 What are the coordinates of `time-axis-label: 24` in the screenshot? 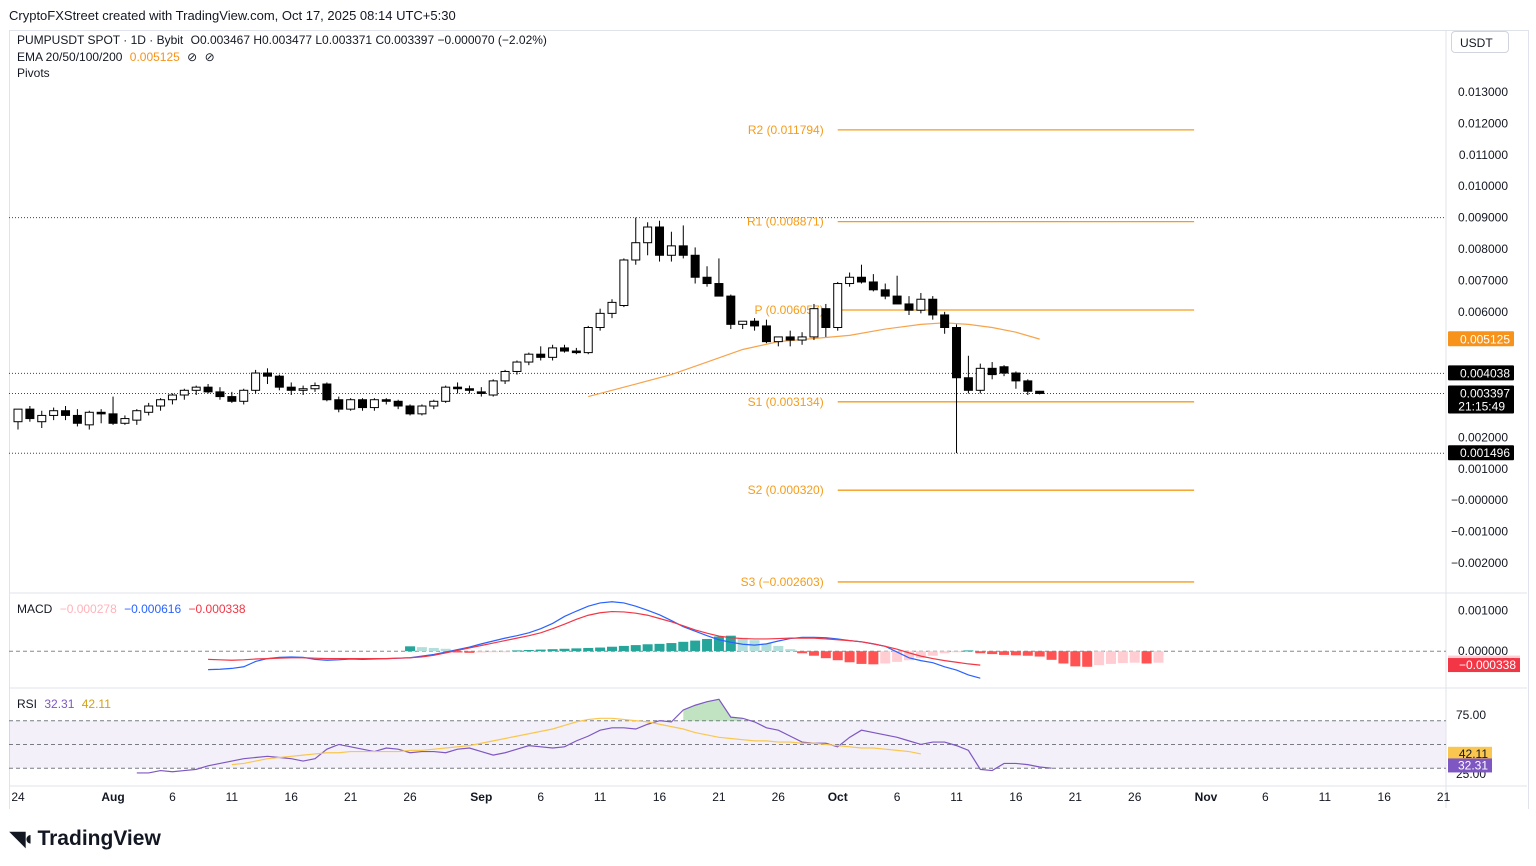 It's located at (18, 797).